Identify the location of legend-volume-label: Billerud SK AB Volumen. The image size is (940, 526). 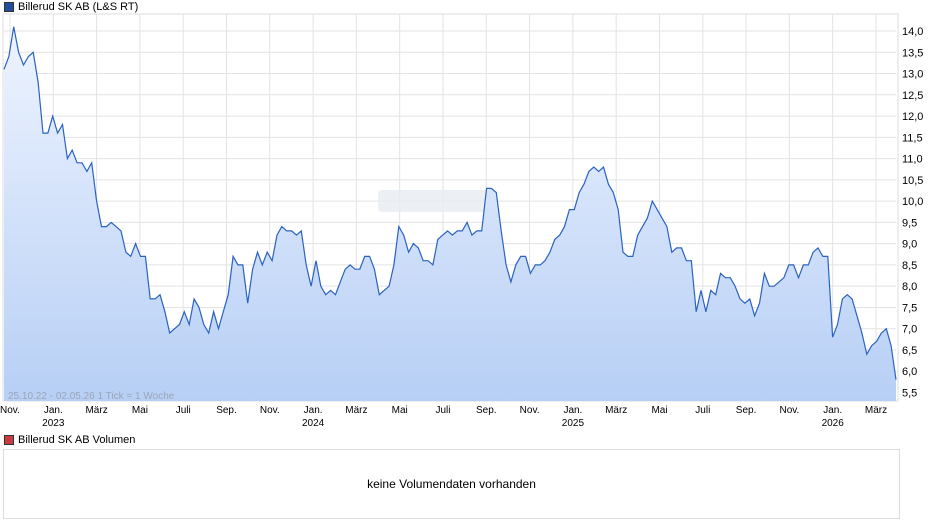
(77, 440).